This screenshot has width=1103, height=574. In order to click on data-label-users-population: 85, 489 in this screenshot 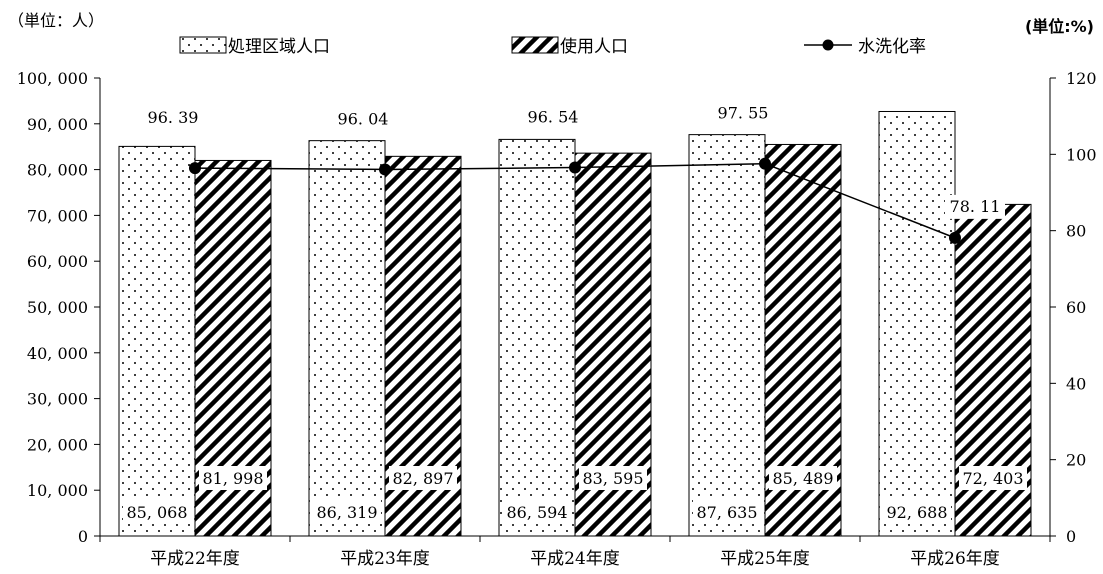, I will do `click(802, 478)`.